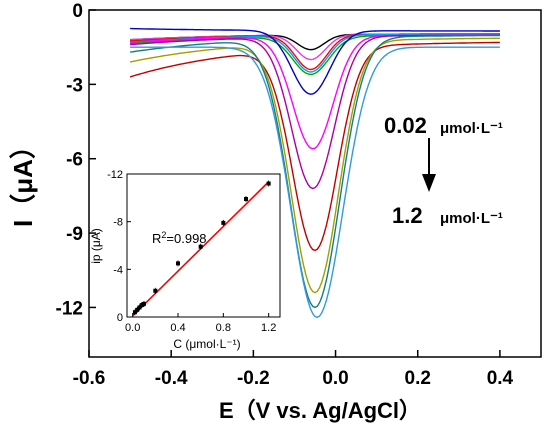  Describe the element at coordinates (500, 378) in the screenshot. I see `main-x-tick-label: 0.4` at that location.